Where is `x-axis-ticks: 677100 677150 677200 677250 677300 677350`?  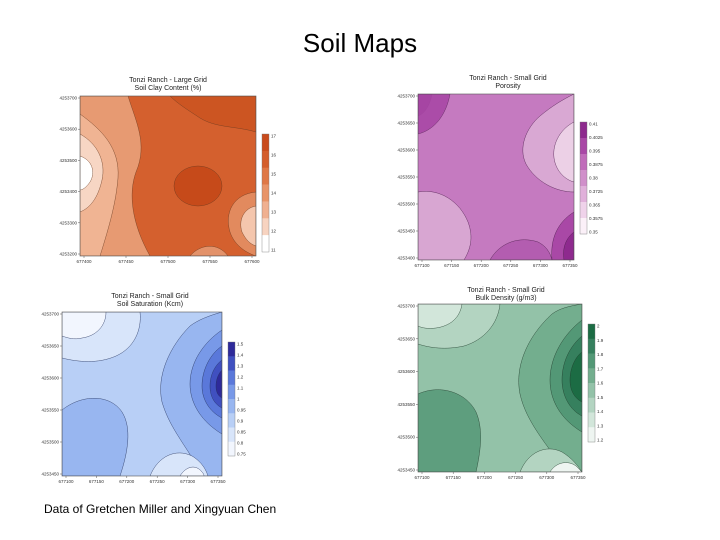 x-axis-ticks: 677100 677150 677200 677250 677300 677350 is located at coordinates (142, 480).